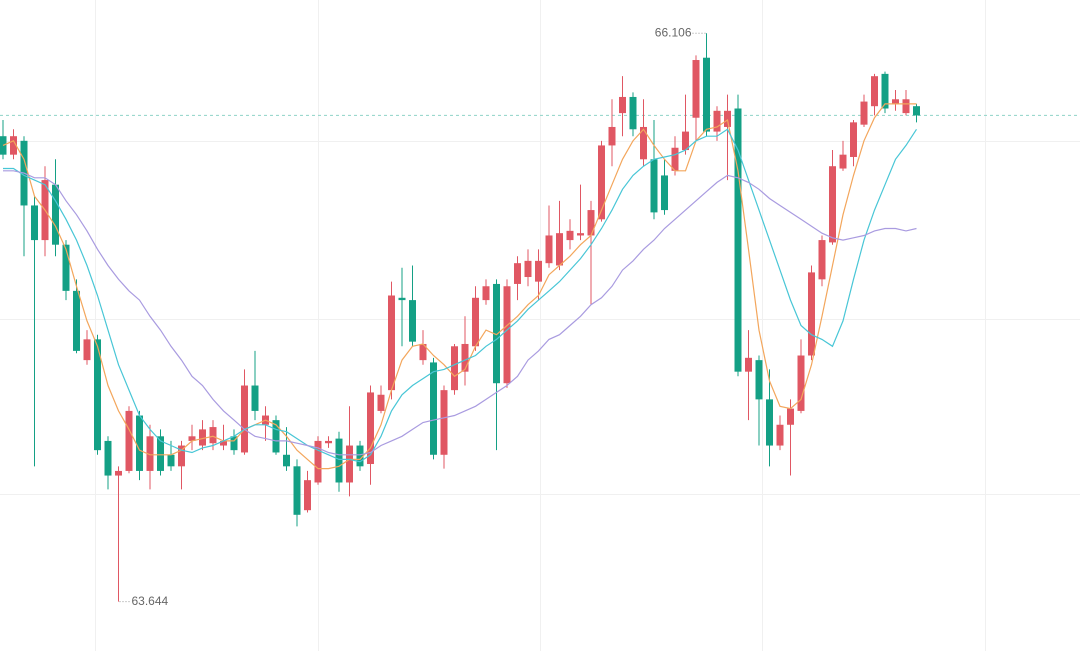  I want to click on max-label: 66.106, so click(673, 32).